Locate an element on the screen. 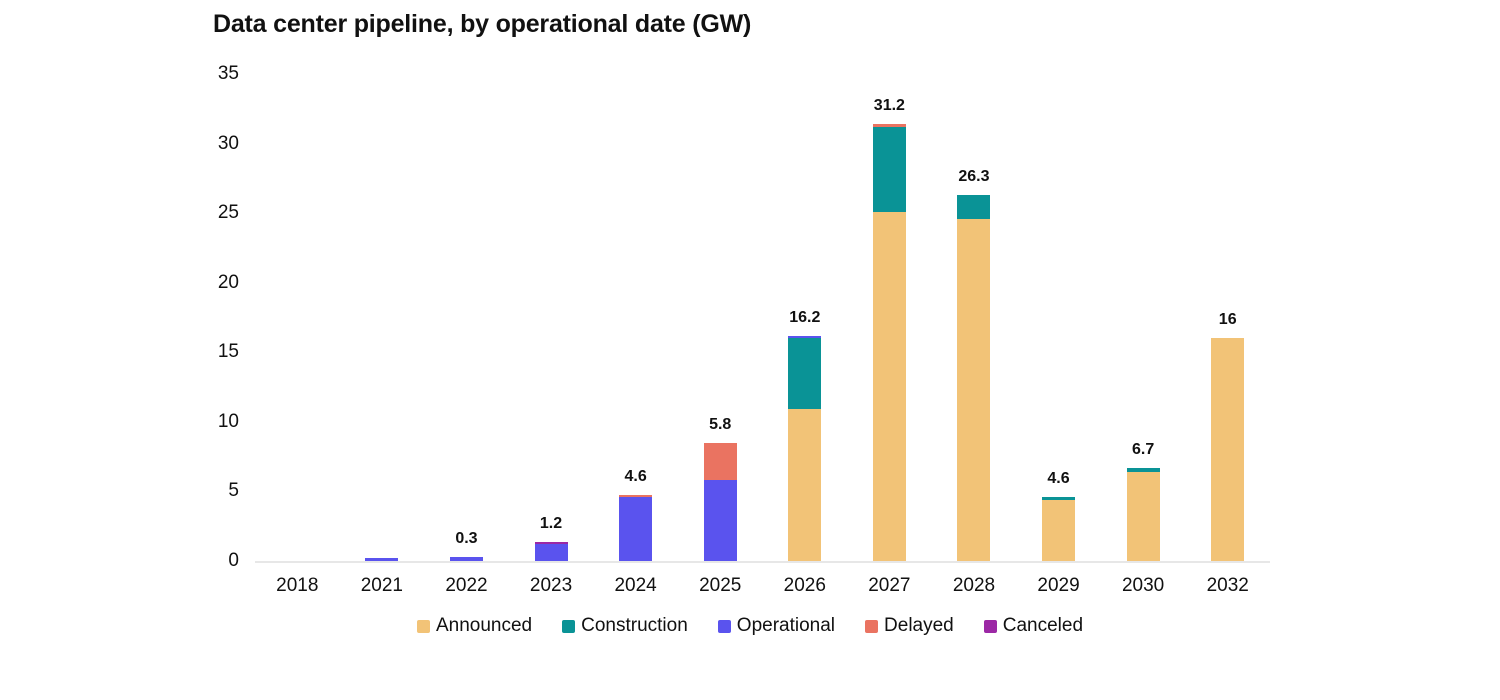  bar-2025 is located at coordinates (720, 501).